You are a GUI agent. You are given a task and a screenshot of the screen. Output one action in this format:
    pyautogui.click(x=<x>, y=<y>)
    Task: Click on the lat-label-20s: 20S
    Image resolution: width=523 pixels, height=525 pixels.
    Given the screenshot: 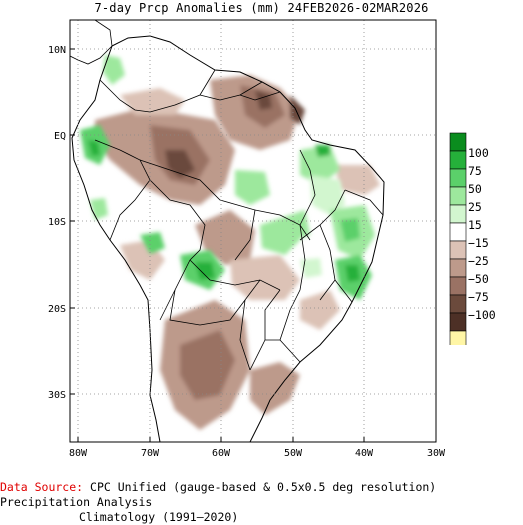 What is the action you would take?
    pyautogui.click(x=57, y=309)
    